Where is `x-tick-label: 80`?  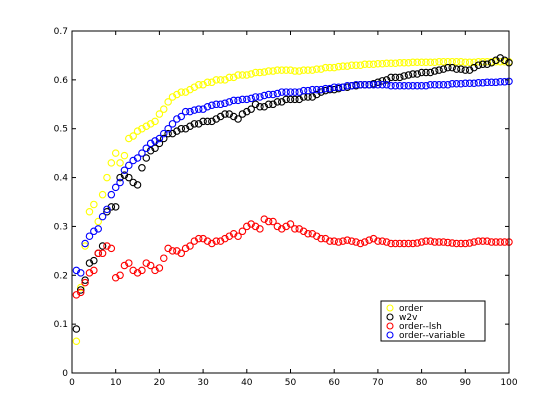 x-tick-label: 80 is located at coordinates (422, 383).